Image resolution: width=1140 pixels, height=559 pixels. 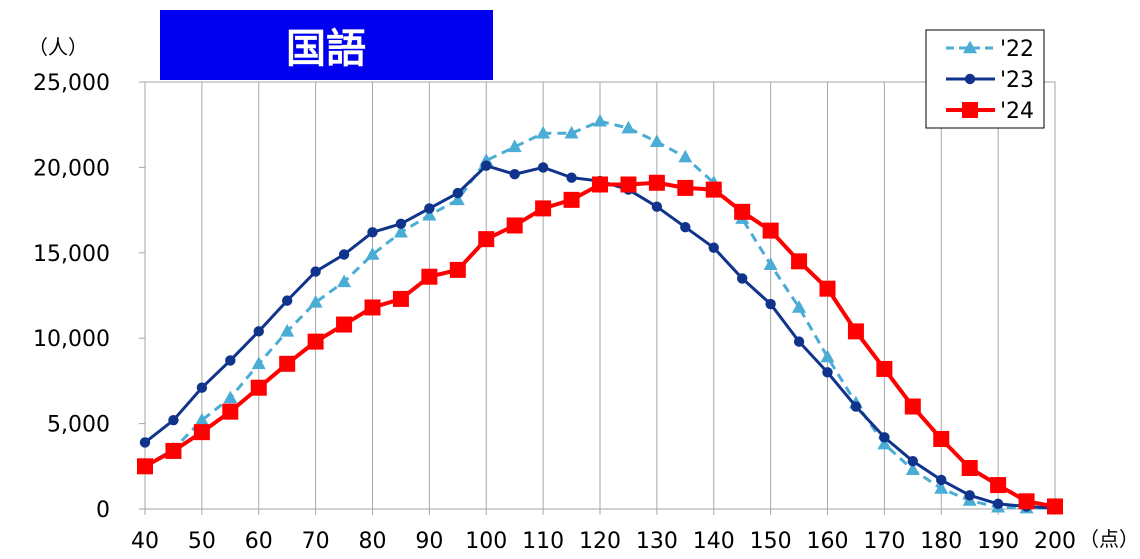 What do you see at coordinates (884, 541) in the screenshot?
I see `x-tick-label: 170` at bounding box center [884, 541].